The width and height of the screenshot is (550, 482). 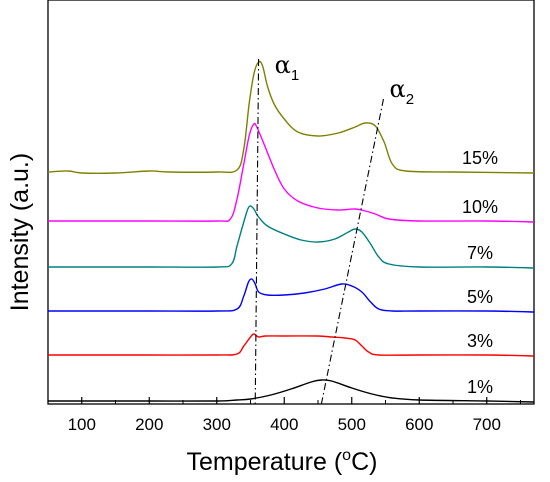 What do you see at coordinates (284, 424) in the screenshot?
I see `x-tick-label: 400` at bounding box center [284, 424].